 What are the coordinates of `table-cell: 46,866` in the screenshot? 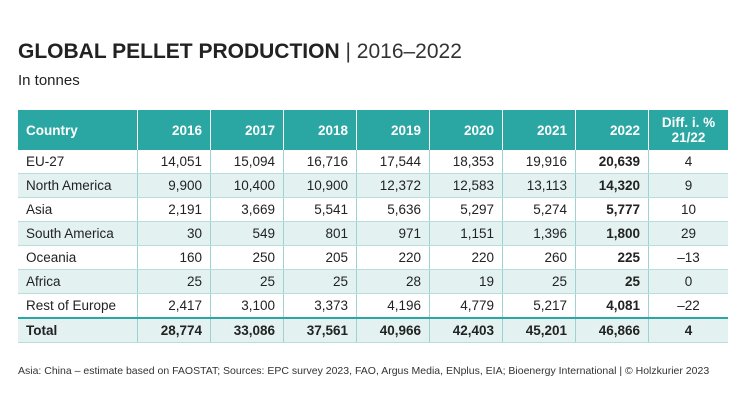 It's located at (612, 330).